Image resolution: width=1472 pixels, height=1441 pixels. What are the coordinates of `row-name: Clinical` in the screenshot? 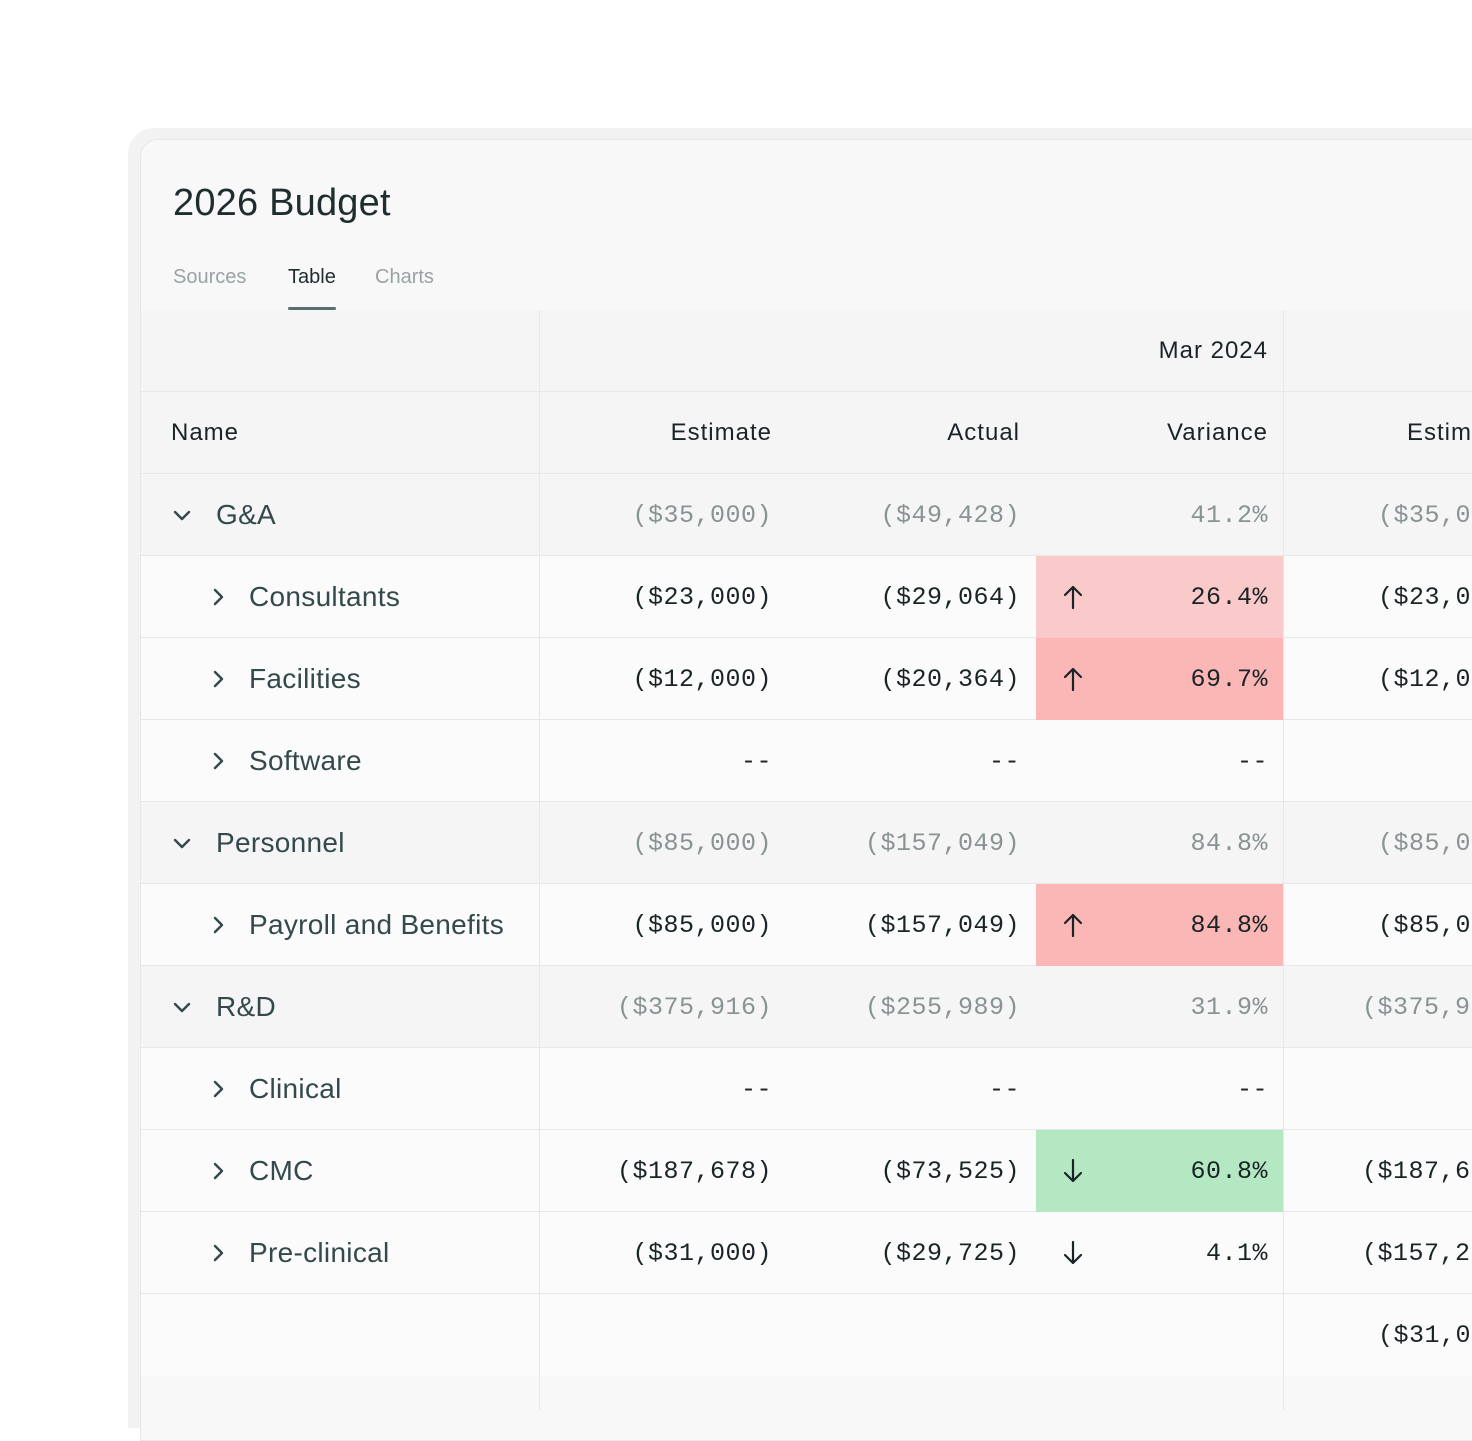 It's located at (295, 1088).